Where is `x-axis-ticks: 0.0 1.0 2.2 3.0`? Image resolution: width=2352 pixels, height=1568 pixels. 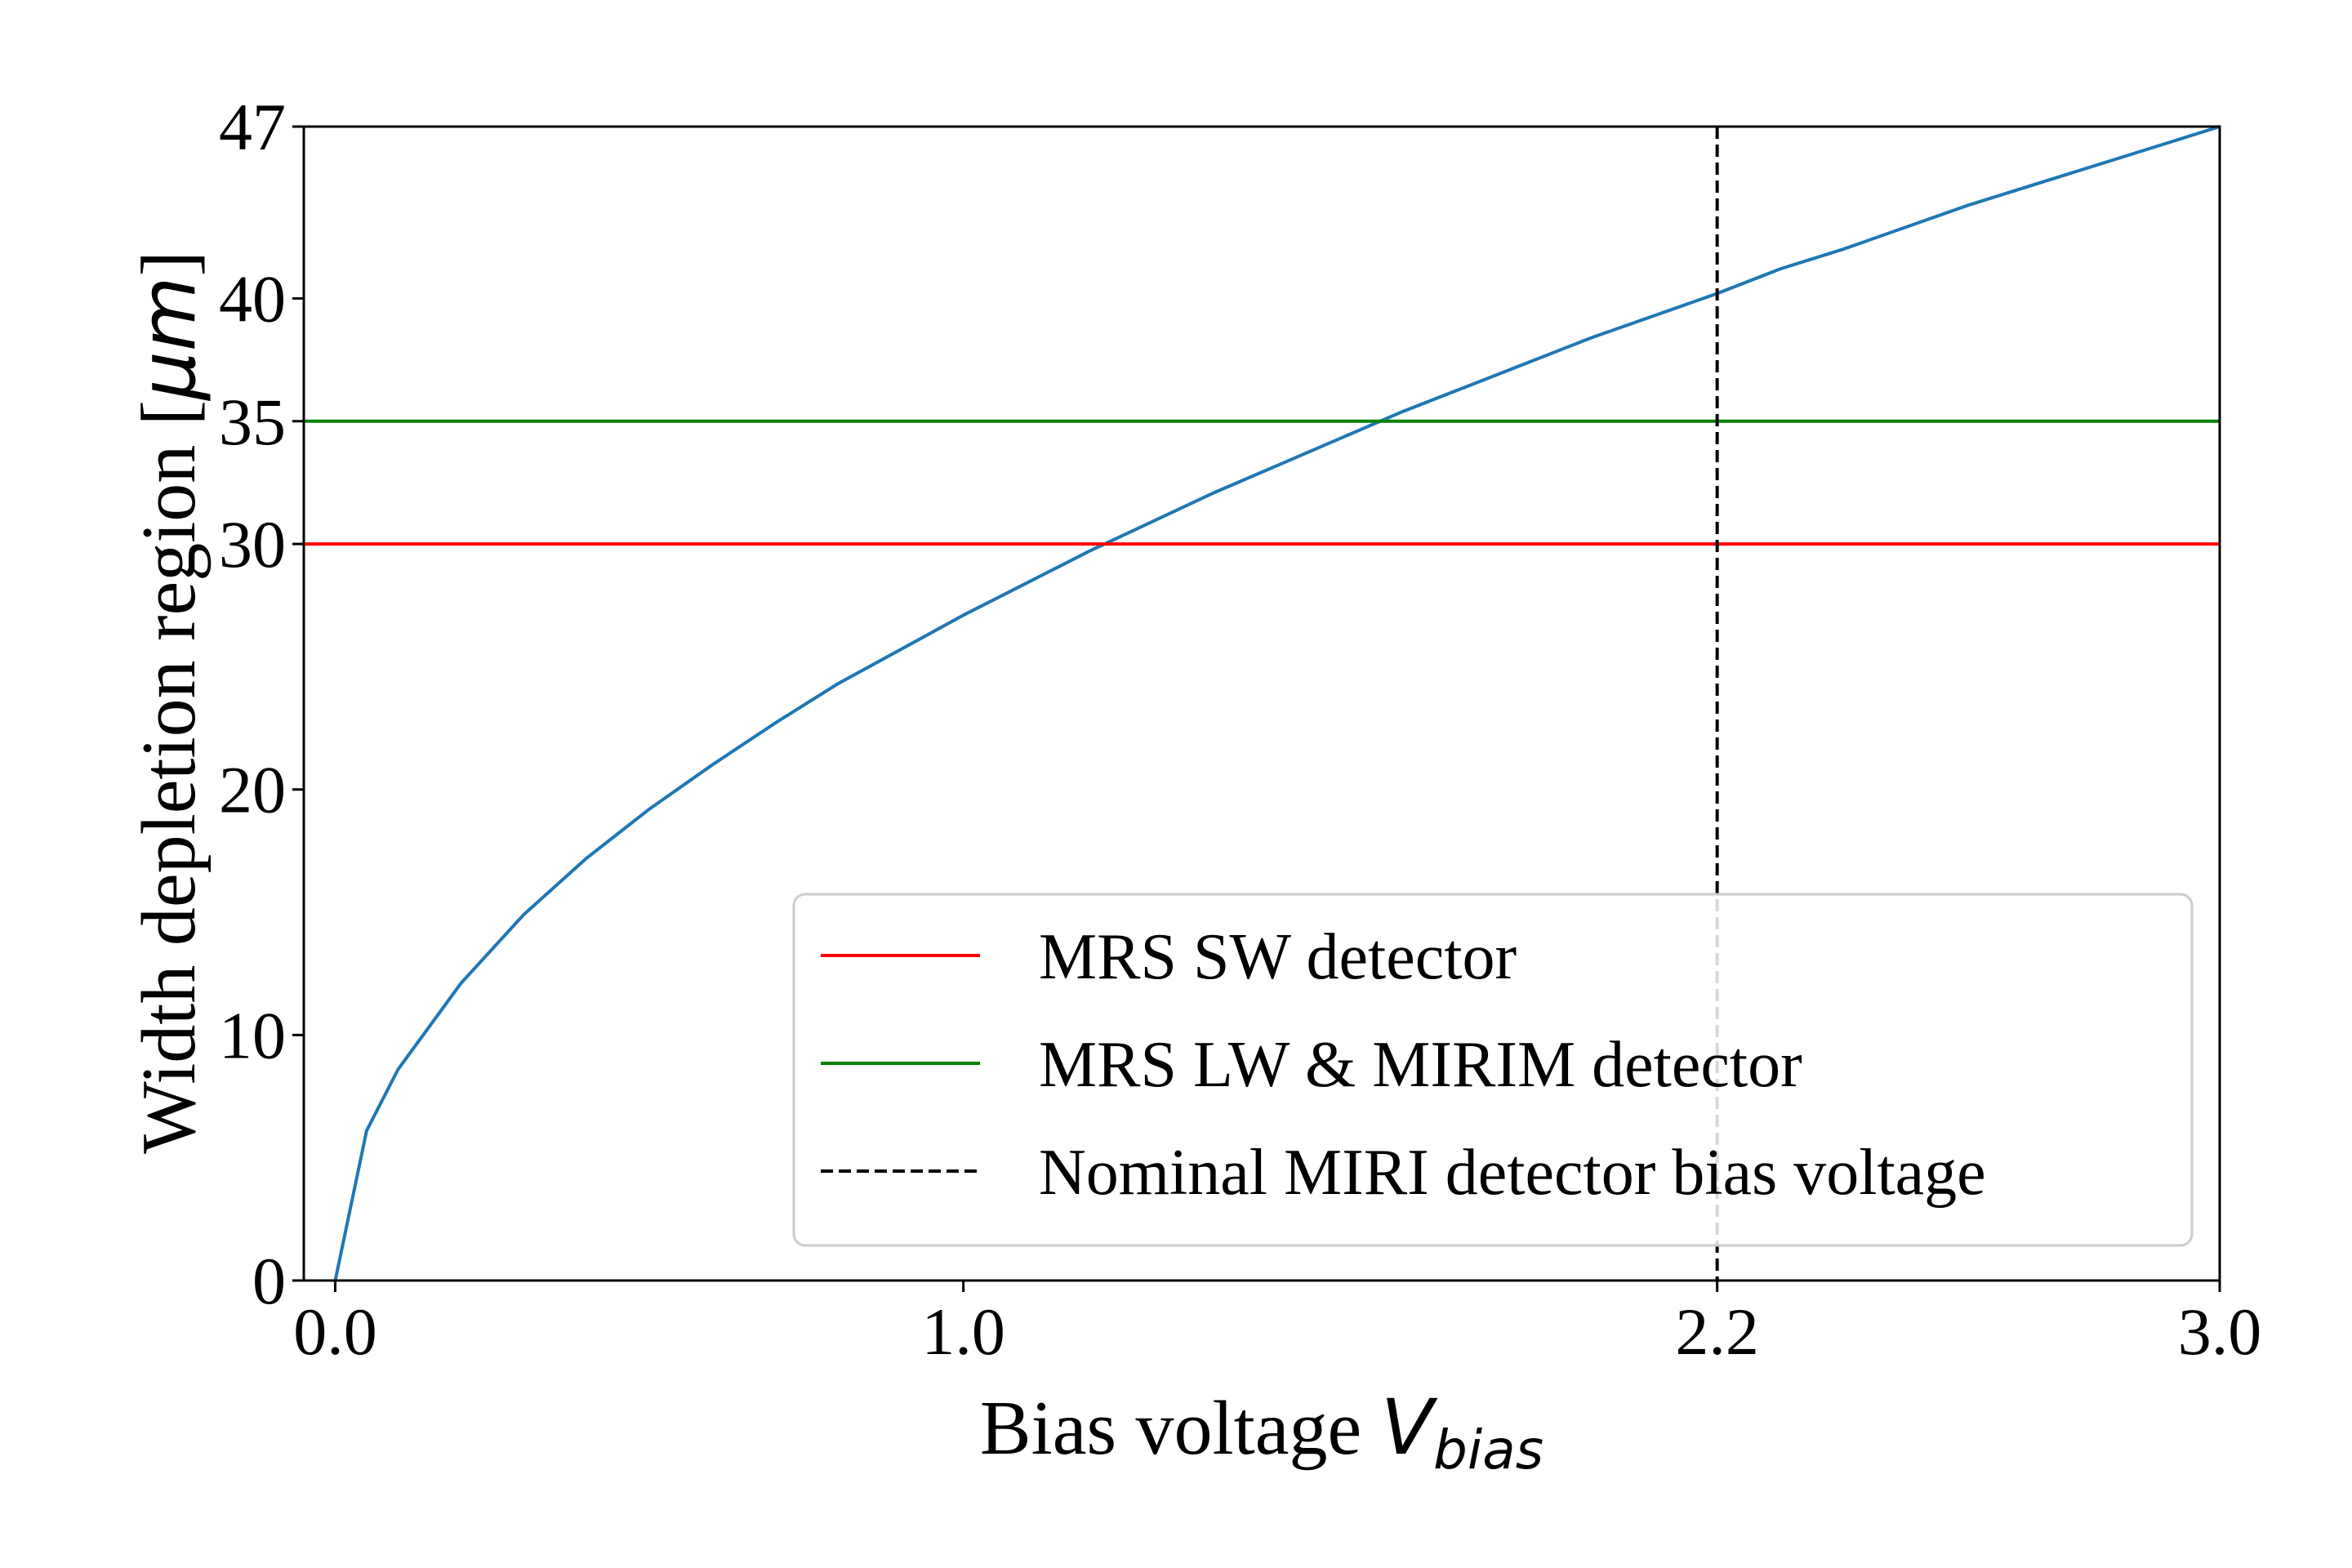 x-axis-ticks: 0.0 1.0 2.2 3.0 is located at coordinates (1277, 1325).